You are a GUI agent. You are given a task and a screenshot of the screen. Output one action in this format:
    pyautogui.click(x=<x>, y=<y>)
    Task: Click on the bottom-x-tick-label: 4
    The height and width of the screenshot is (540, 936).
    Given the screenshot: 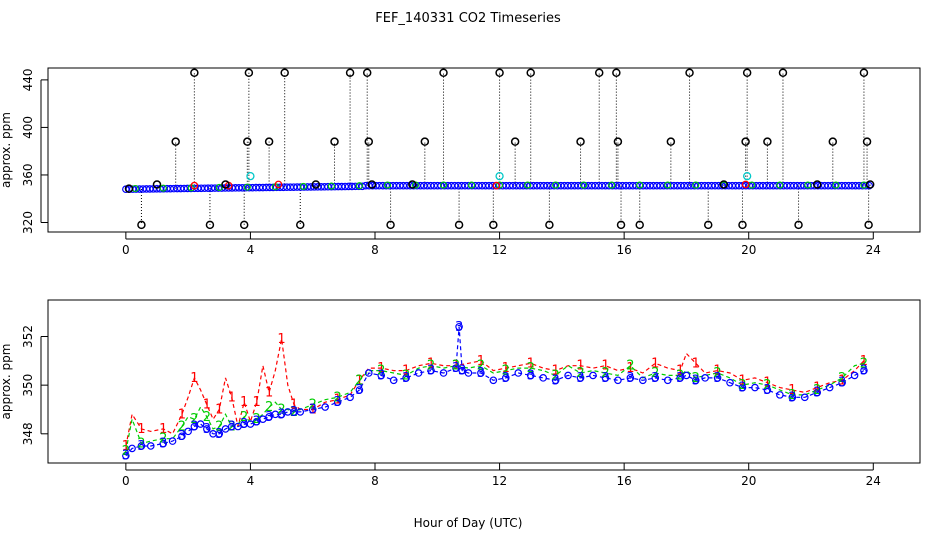 What is the action you would take?
    pyautogui.click(x=251, y=481)
    